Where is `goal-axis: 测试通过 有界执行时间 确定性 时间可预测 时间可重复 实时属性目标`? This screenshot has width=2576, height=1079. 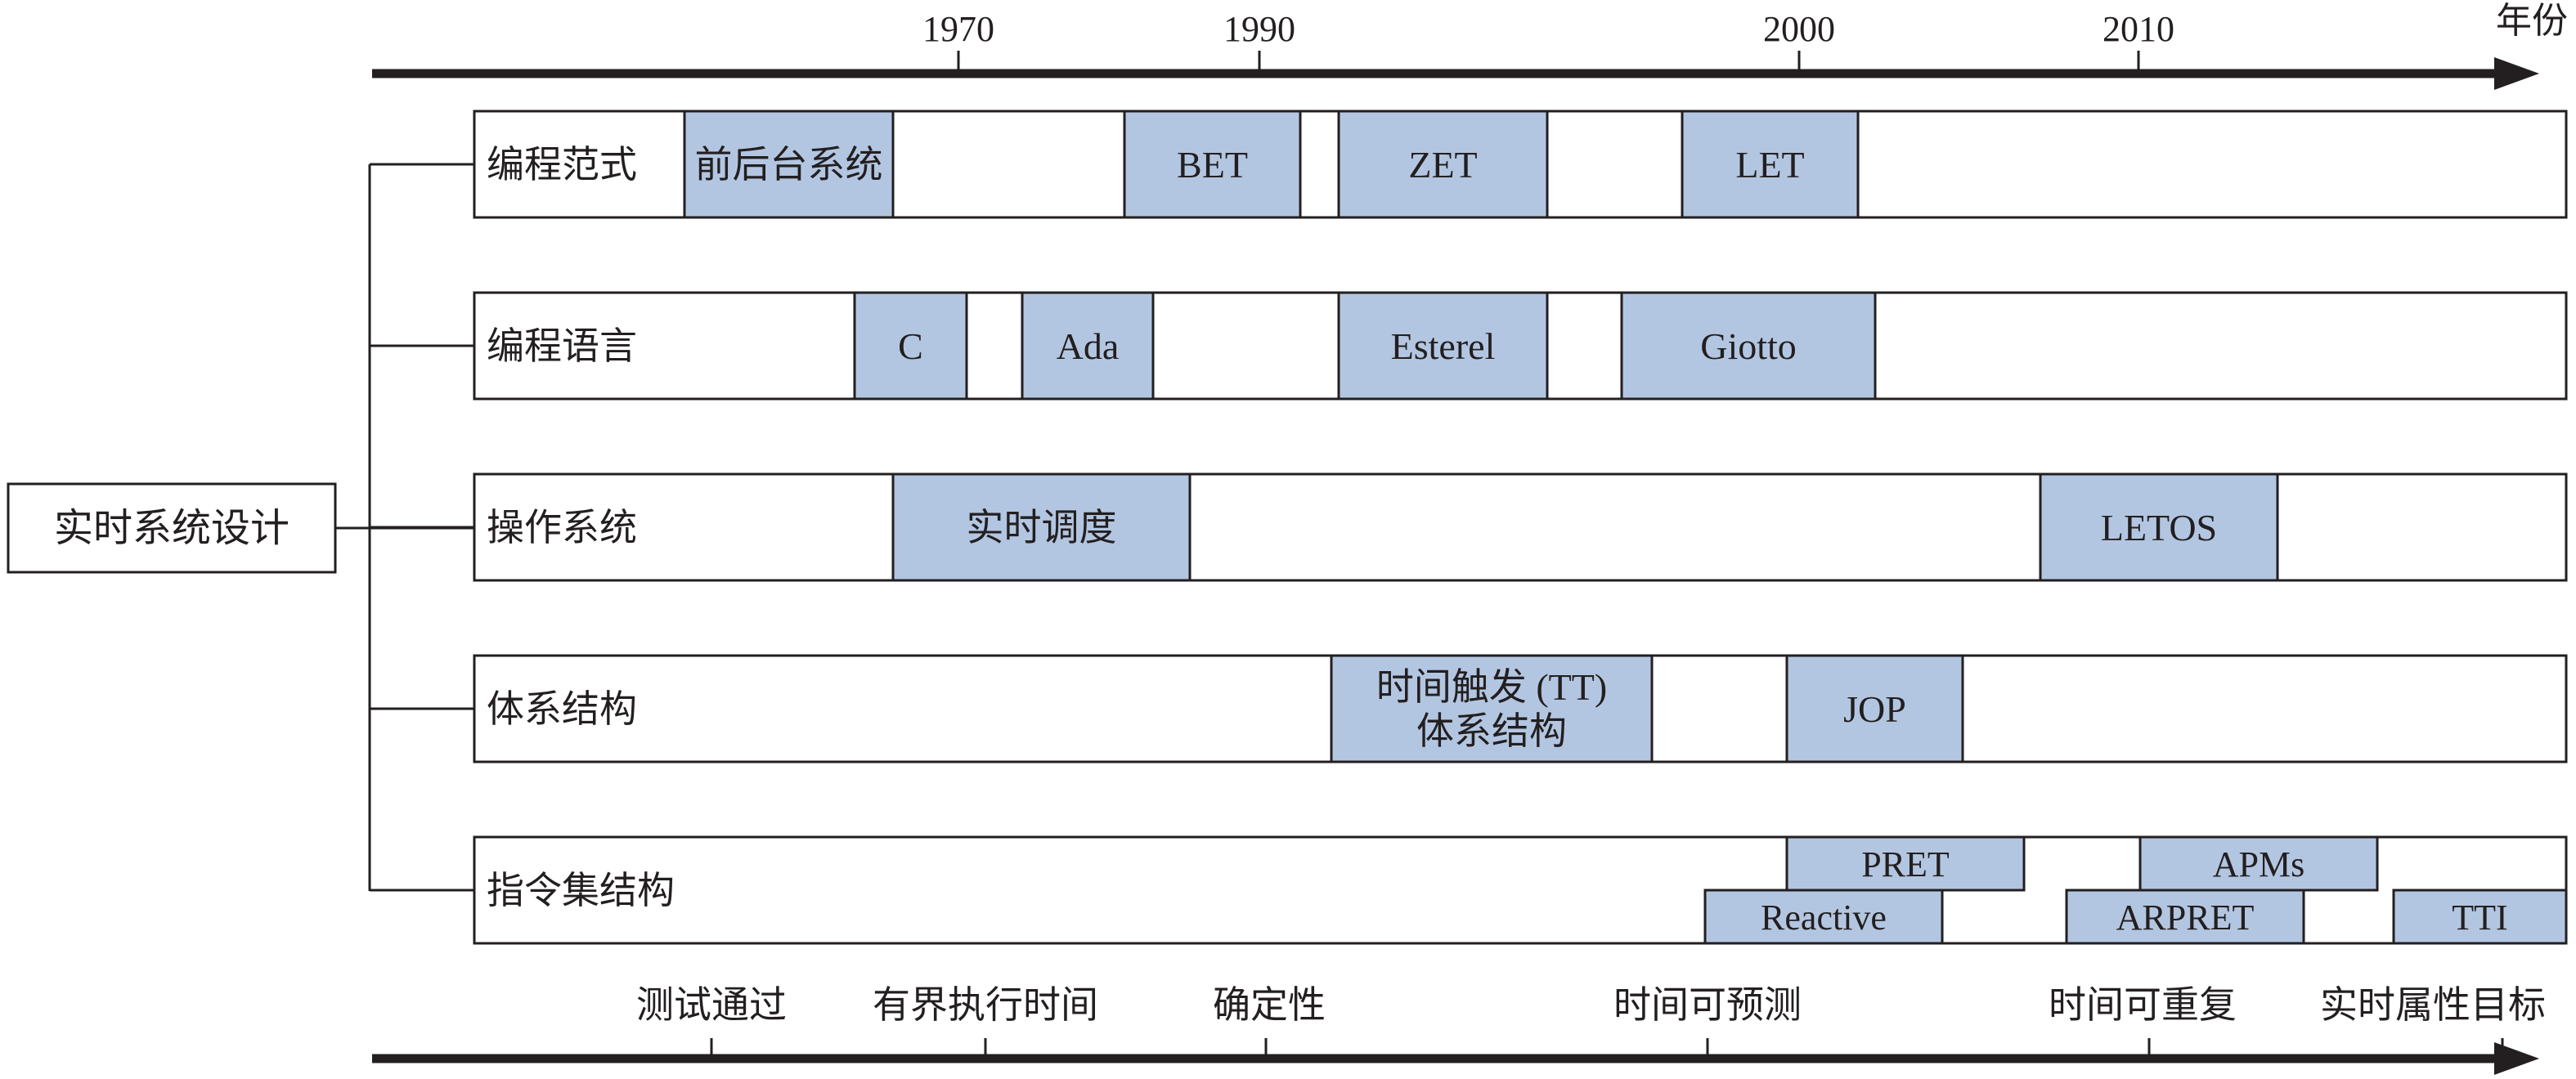 goal-axis: 测试通过 有界执行时间 确定性 时间可预测 时间可重复 实时属性目标 is located at coordinates (1459, 1029).